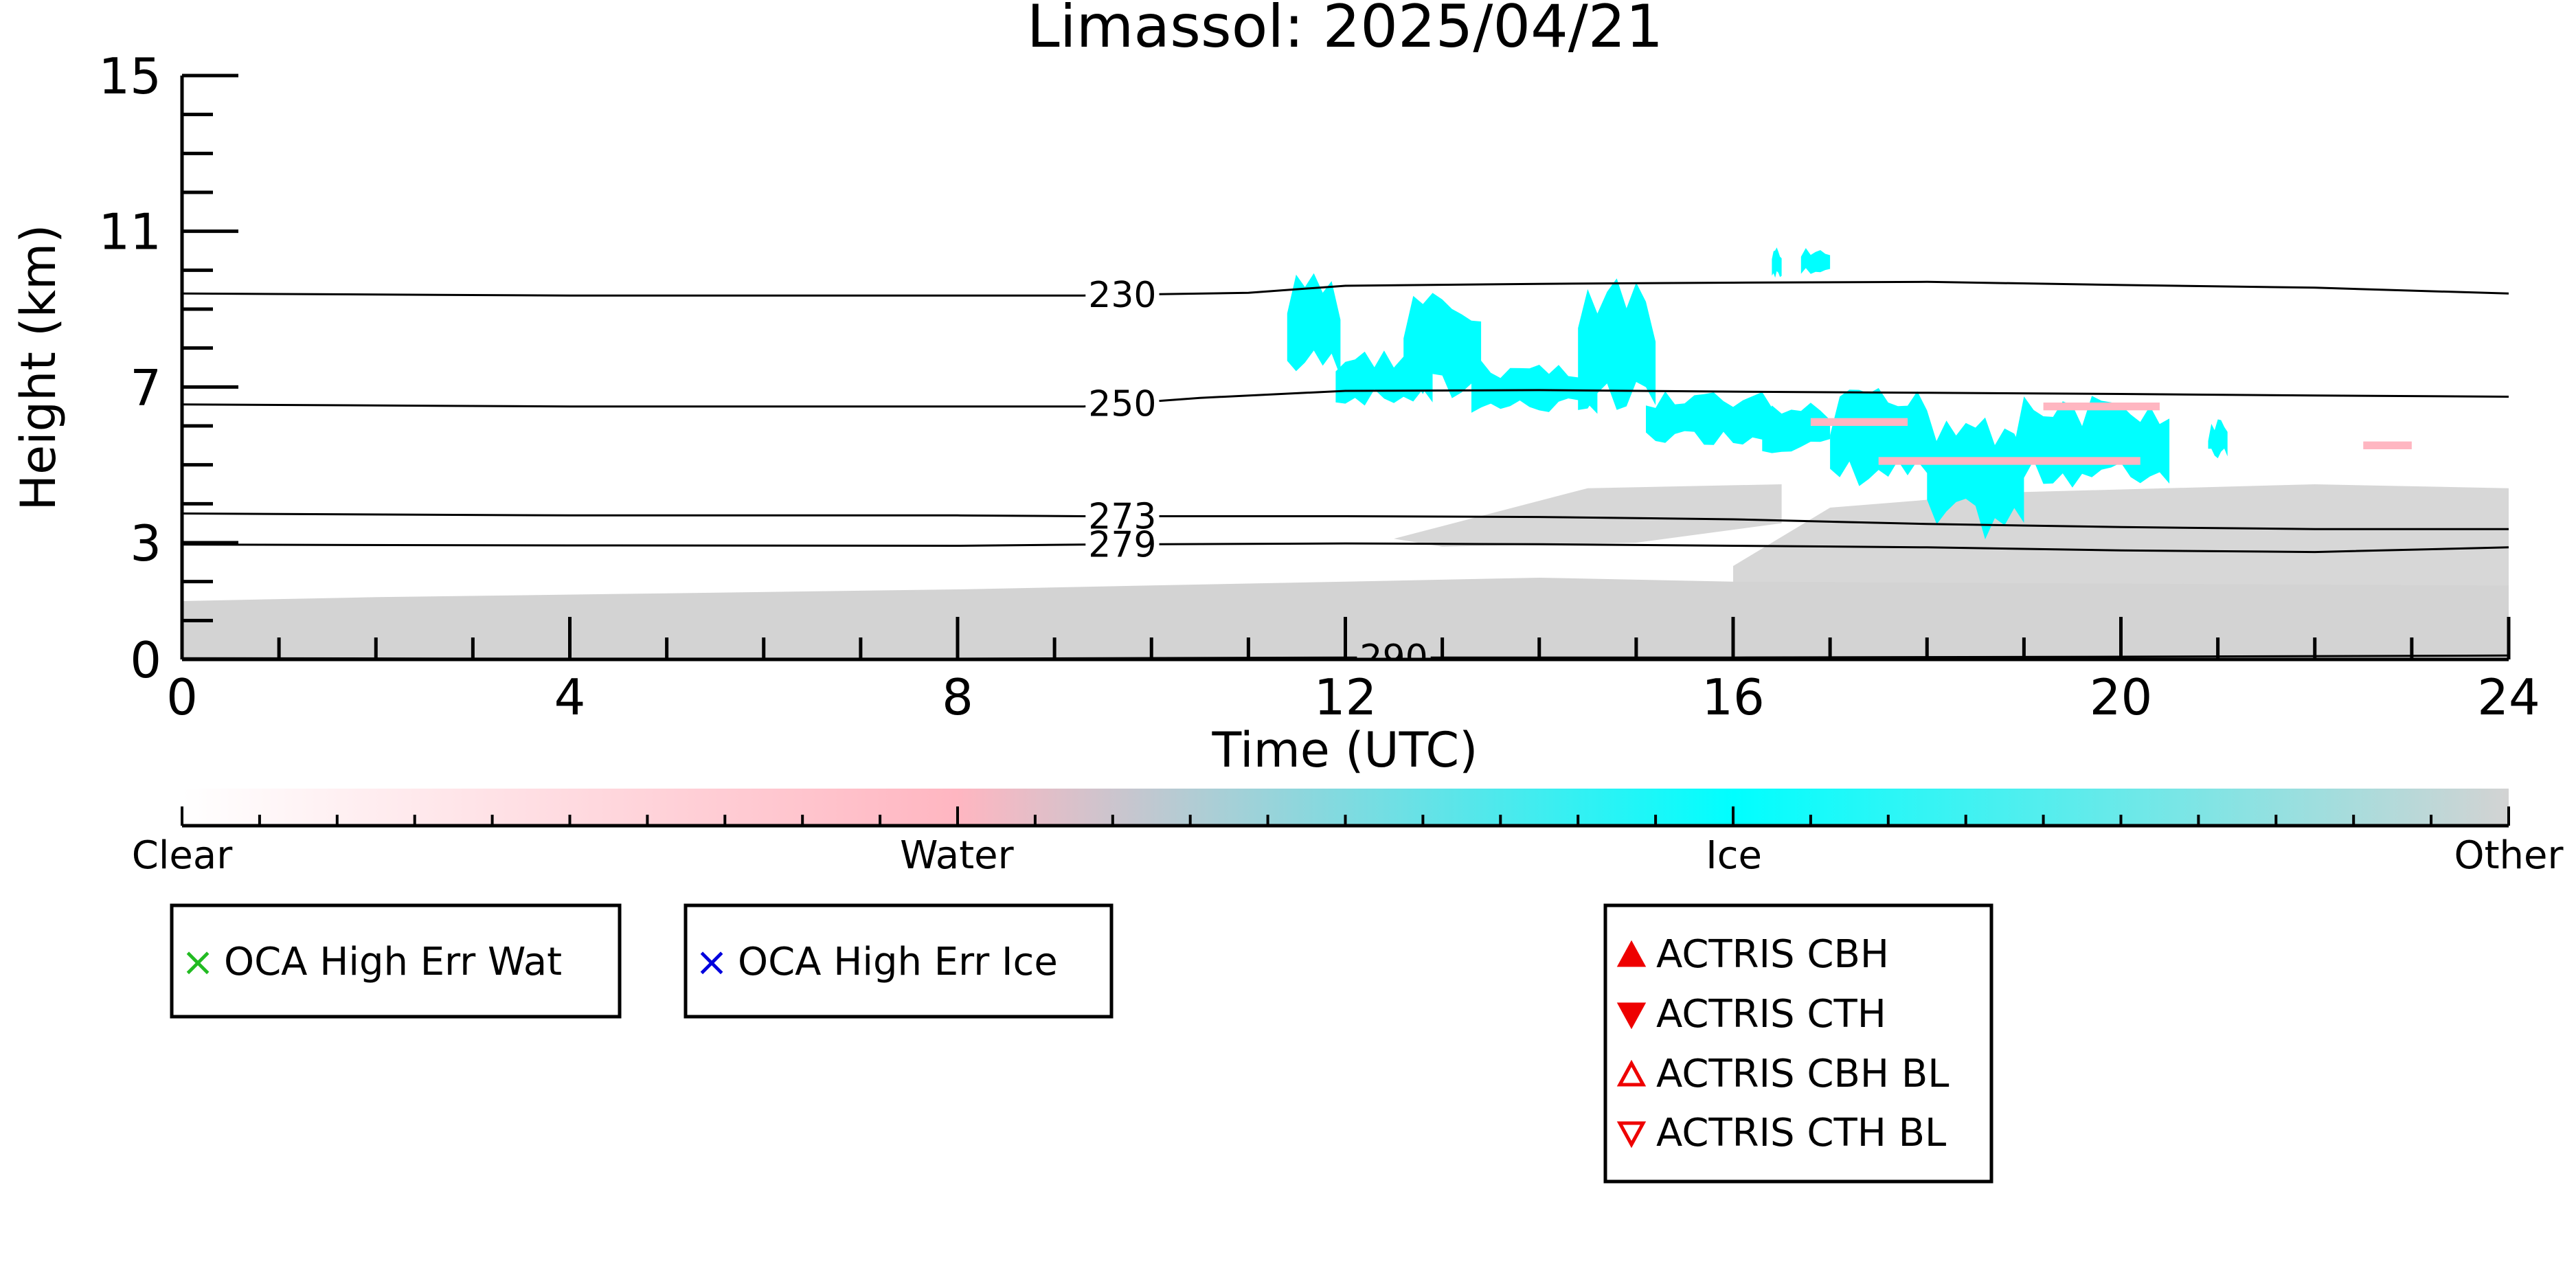 The width and height of the screenshot is (2576, 1288). What do you see at coordinates (1771, 1014) in the screenshot?
I see `legend-actris-cth-label: ACTRIS CTH` at bounding box center [1771, 1014].